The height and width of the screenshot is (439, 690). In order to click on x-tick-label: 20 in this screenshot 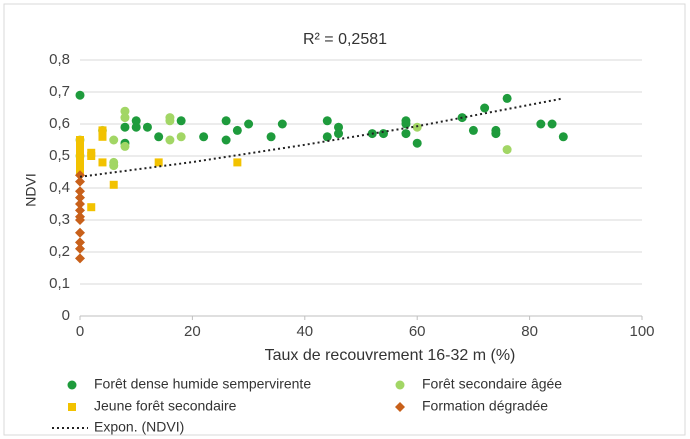, I will do `click(192, 331)`.